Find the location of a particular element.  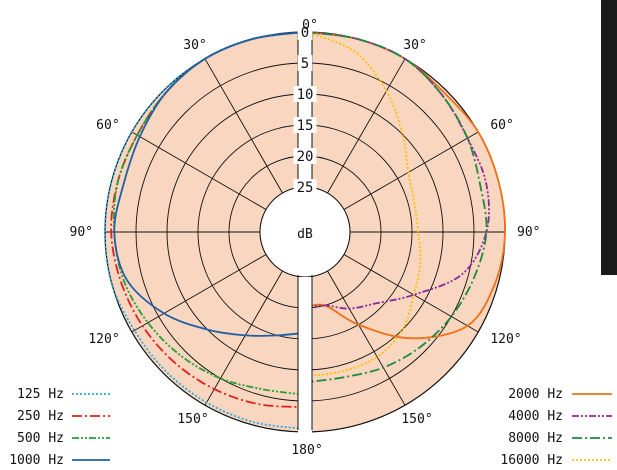

radial-tick-label: 5 is located at coordinates (305, 64).